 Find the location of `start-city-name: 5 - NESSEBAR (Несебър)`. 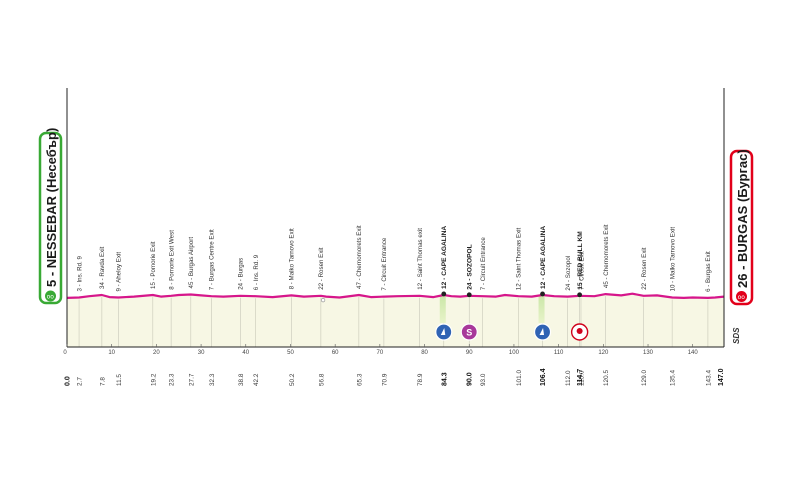

start-city-name: 5 - NESSEBAR (Несебър) is located at coordinates (51, 207).